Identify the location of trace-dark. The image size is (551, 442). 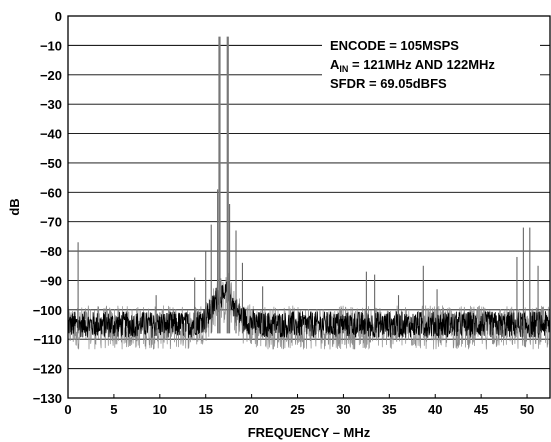
(309, 306).